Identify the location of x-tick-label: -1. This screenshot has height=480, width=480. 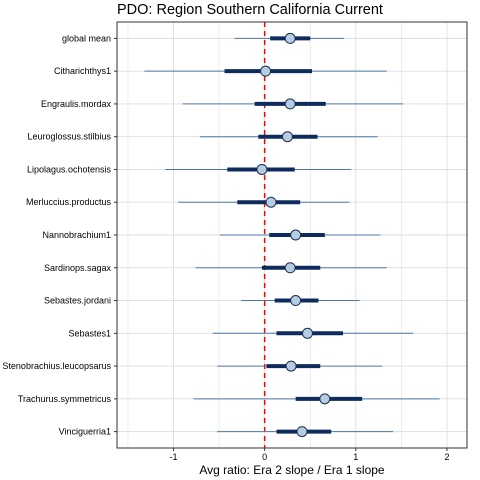
(174, 457).